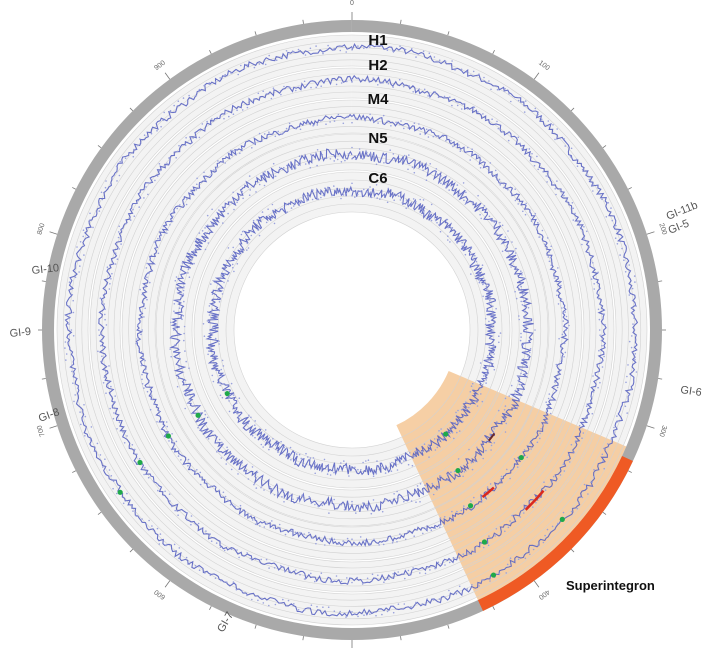  Describe the element at coordinates (492, 437) in the screenshot. I see `red-mark` at that location.